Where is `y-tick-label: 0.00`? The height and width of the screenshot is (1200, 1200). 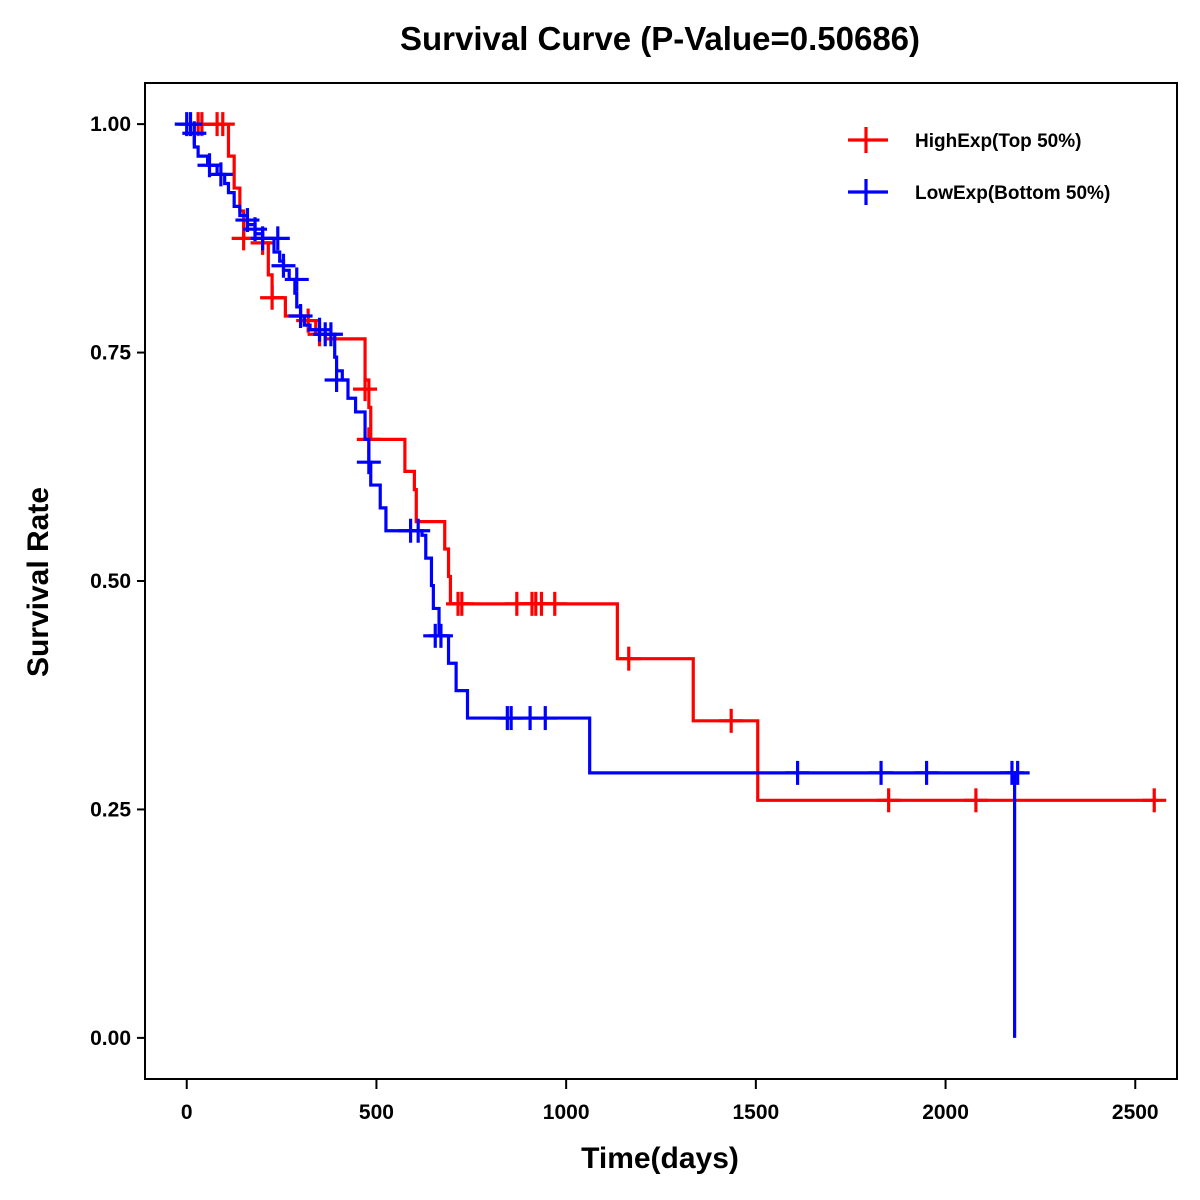
y-tick-label: 0.00 is located at coordinates (110, 1038).